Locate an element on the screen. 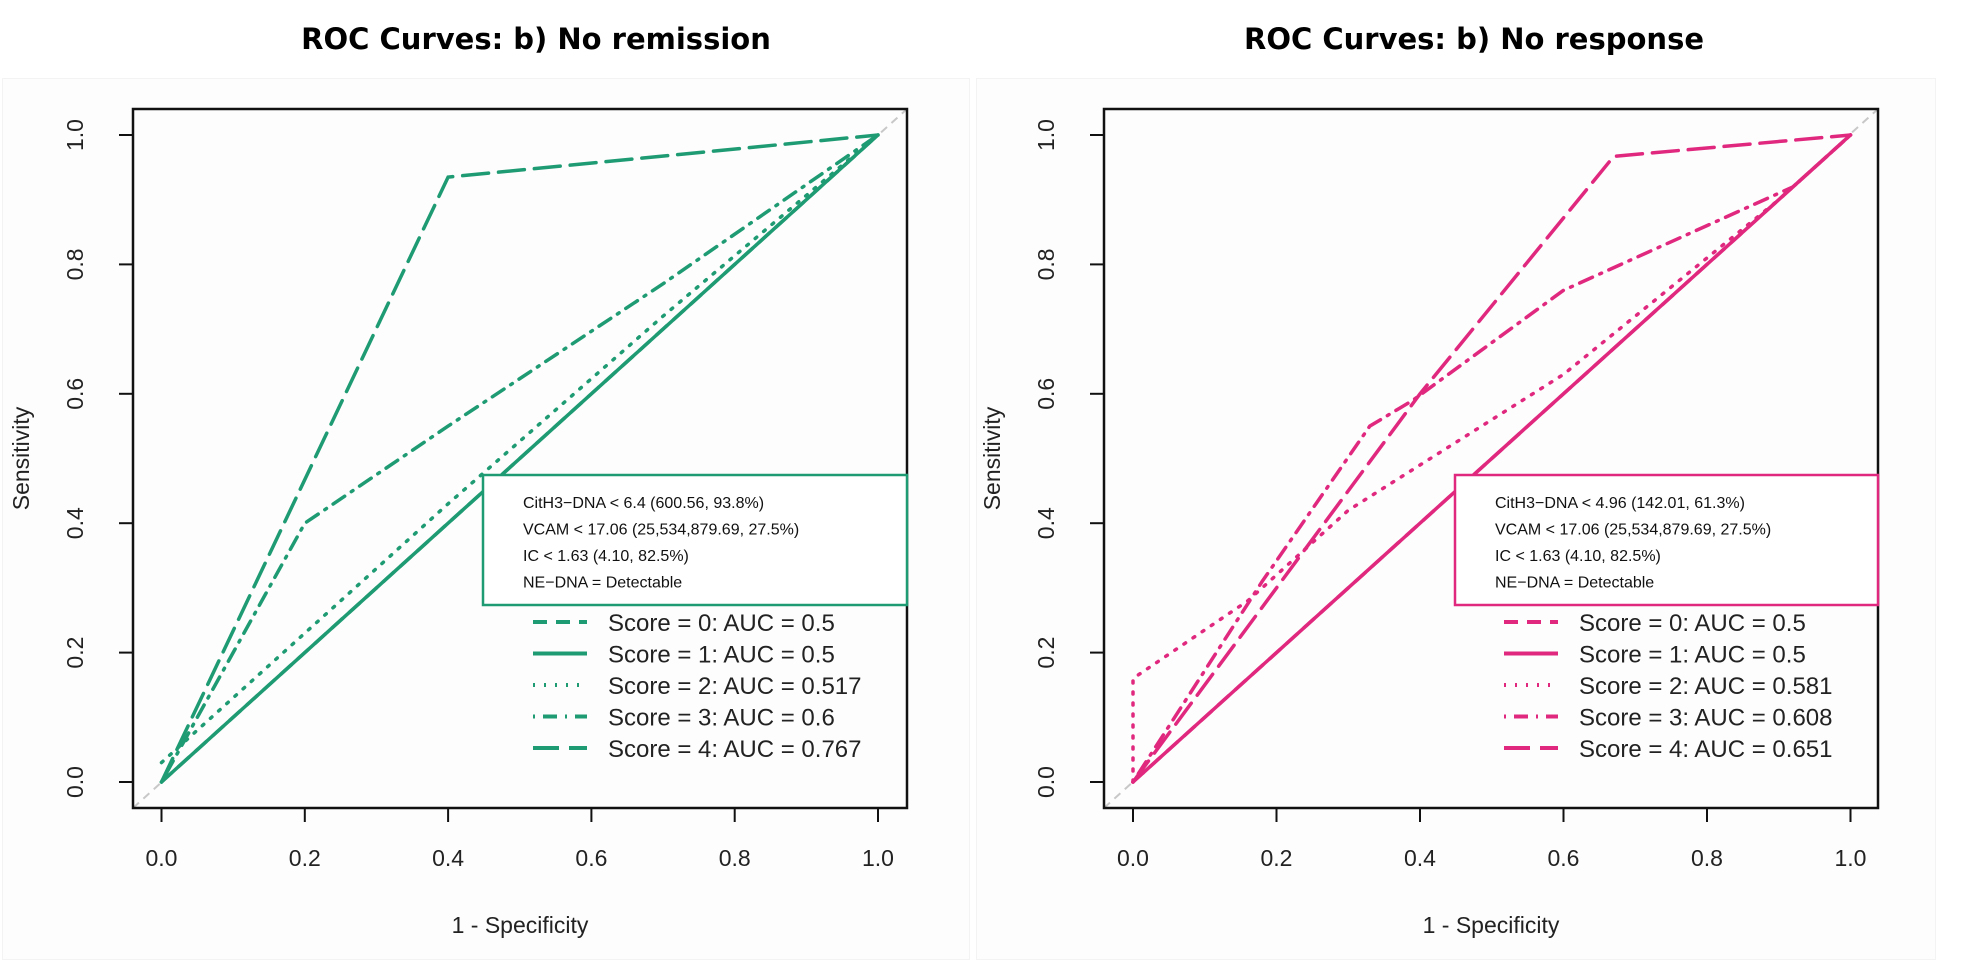 The height and width of the screenshot is (961, 1986). cutoff-annotation-line: CitH3−DNA < 6.4 (600.56, 93.8%) is located at coordinates (643, 503).